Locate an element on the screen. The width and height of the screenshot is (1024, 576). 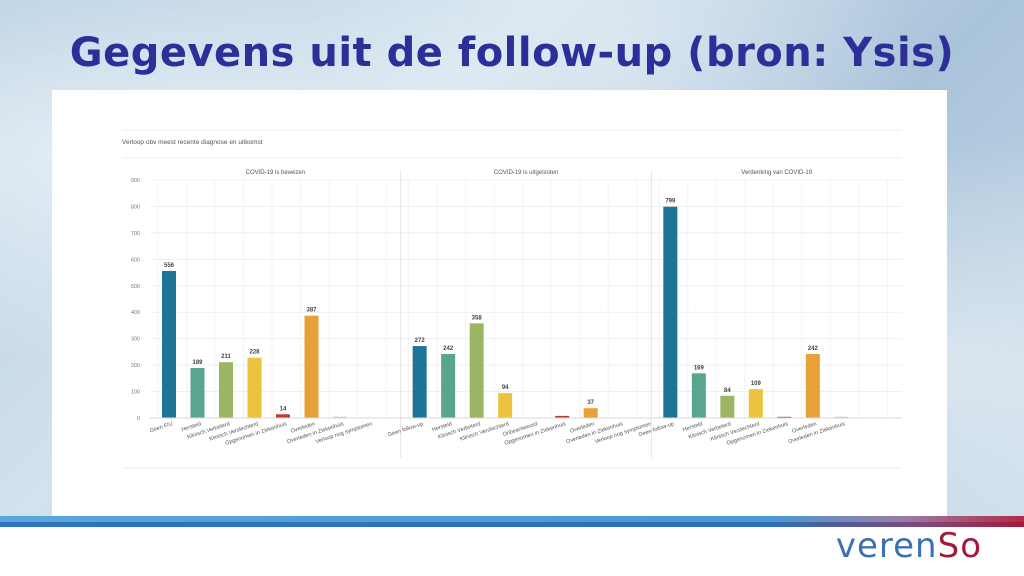
footer-band-dark is located at coordinates (512, 524).